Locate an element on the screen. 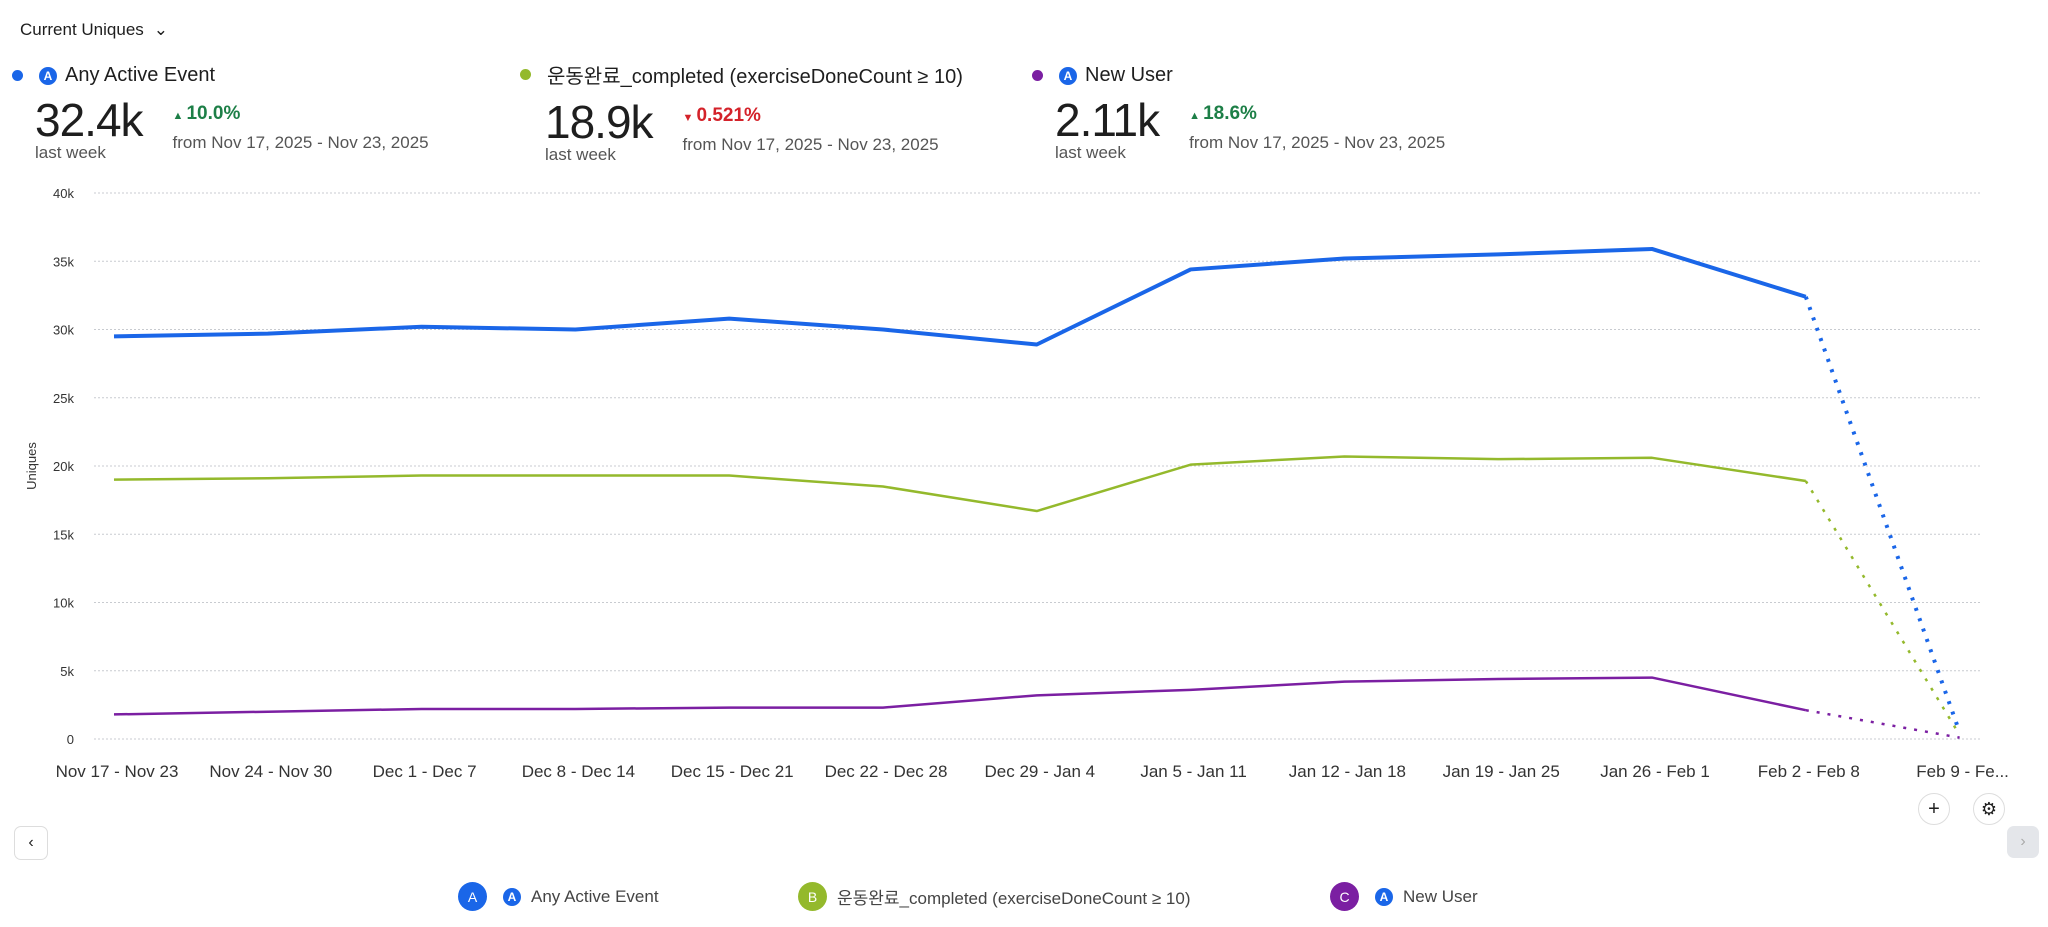 This screenshot has height=927, width=2048. legend-item-c: C A New User is located at coordinates (1404, 896).